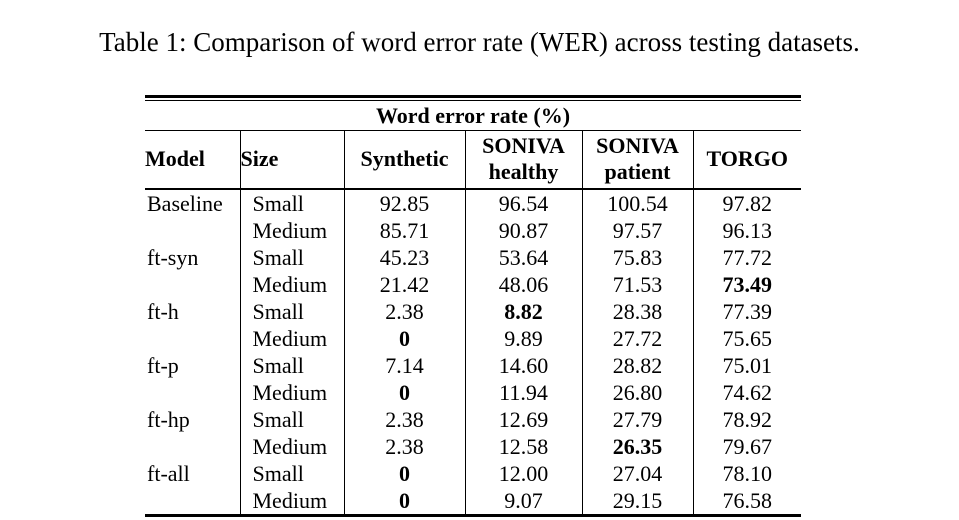 Image resolution: width=959 pixels, height=520 pixels. Describe the element at coordinates (638, 338) in the screenshot. I see `wer-value-cell: 27.72` at that location.